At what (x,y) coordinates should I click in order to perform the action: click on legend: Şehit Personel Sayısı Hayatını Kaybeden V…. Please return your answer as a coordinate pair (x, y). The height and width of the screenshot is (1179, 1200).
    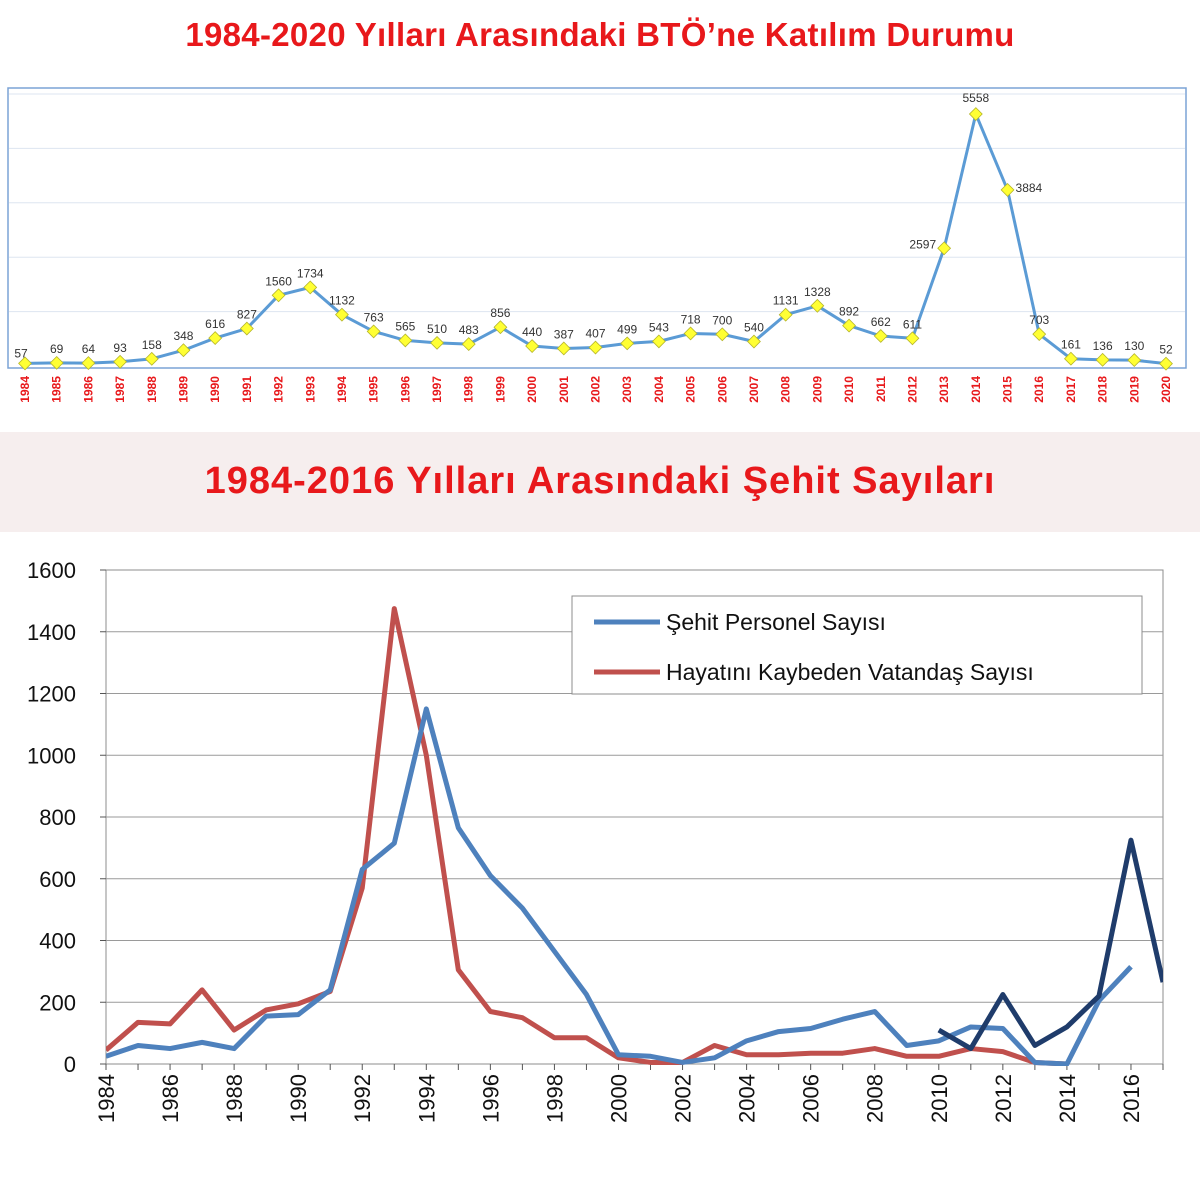
    Looking at the image, I should click on (857, 645).